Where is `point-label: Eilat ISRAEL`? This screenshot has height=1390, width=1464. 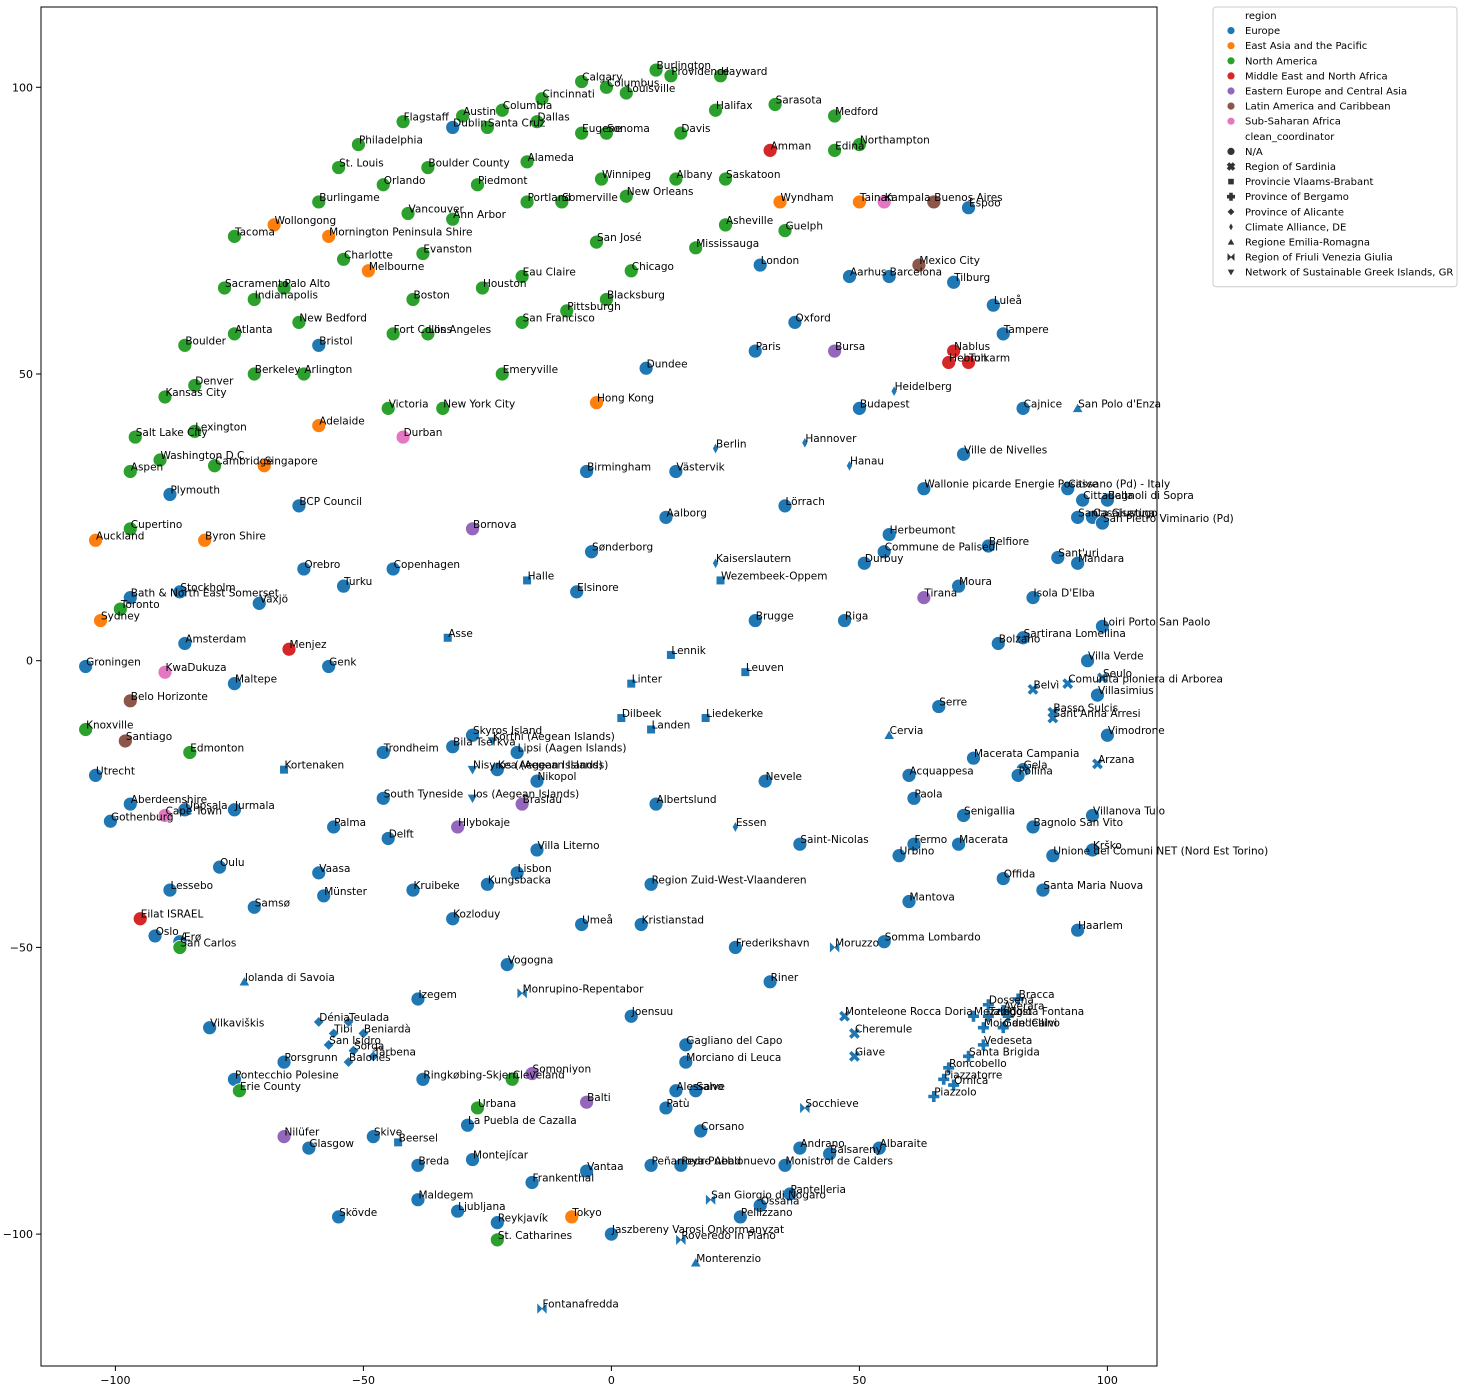 point-label: Eilat ISRAEL is located at coordinates (172, 915).